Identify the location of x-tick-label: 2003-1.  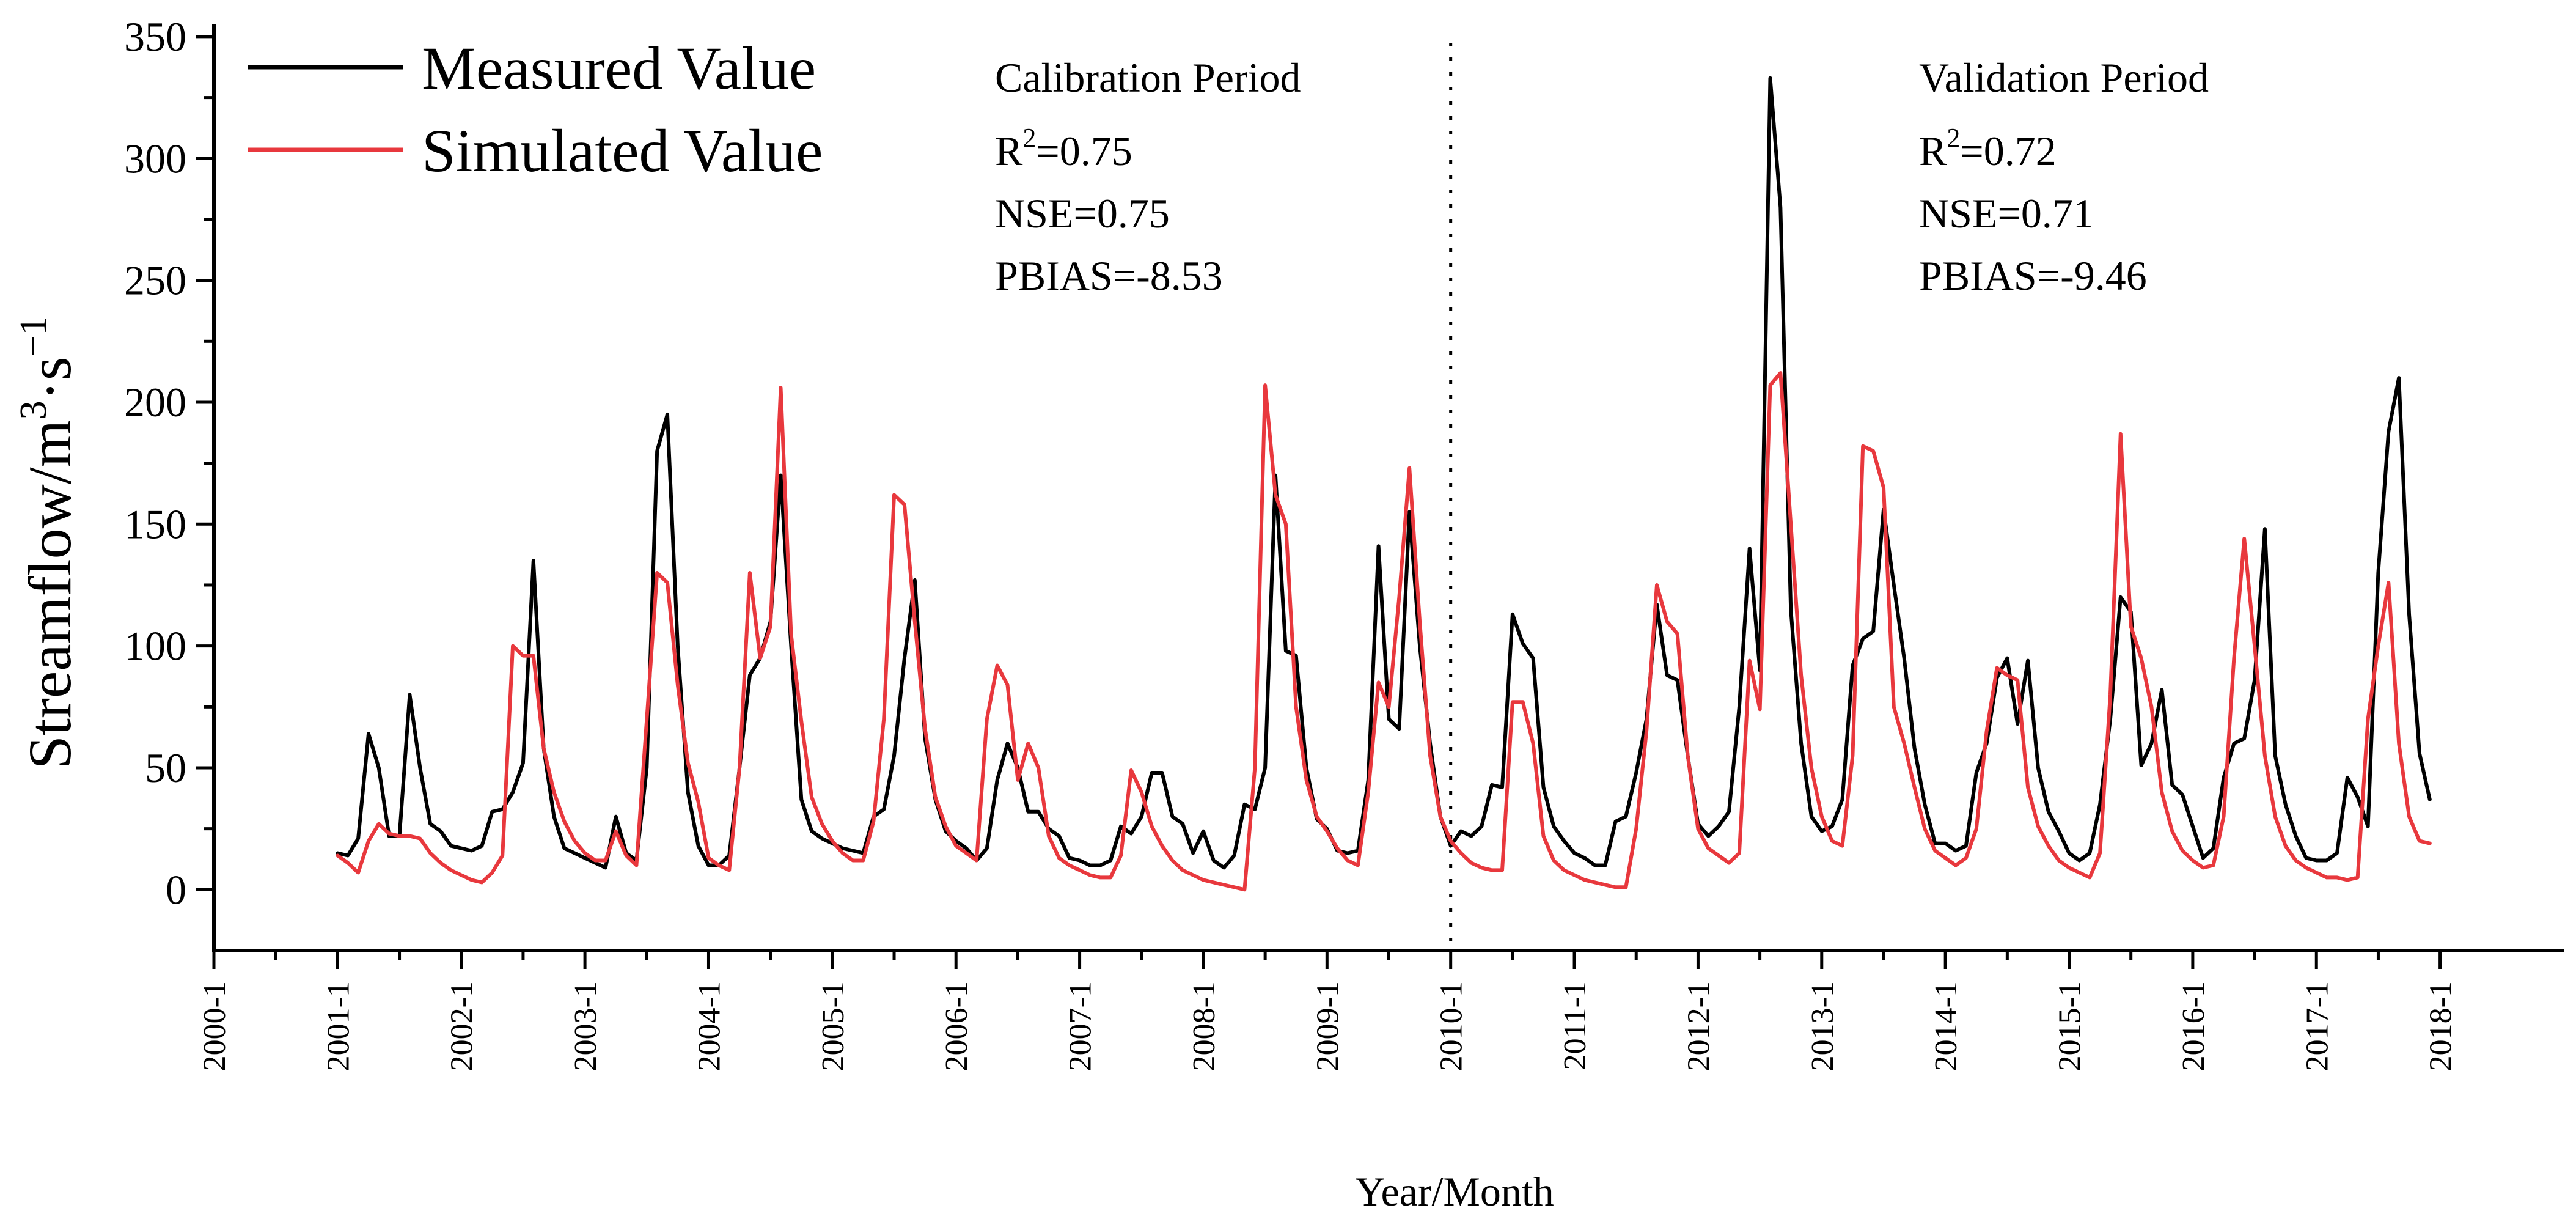
(585, 1026).